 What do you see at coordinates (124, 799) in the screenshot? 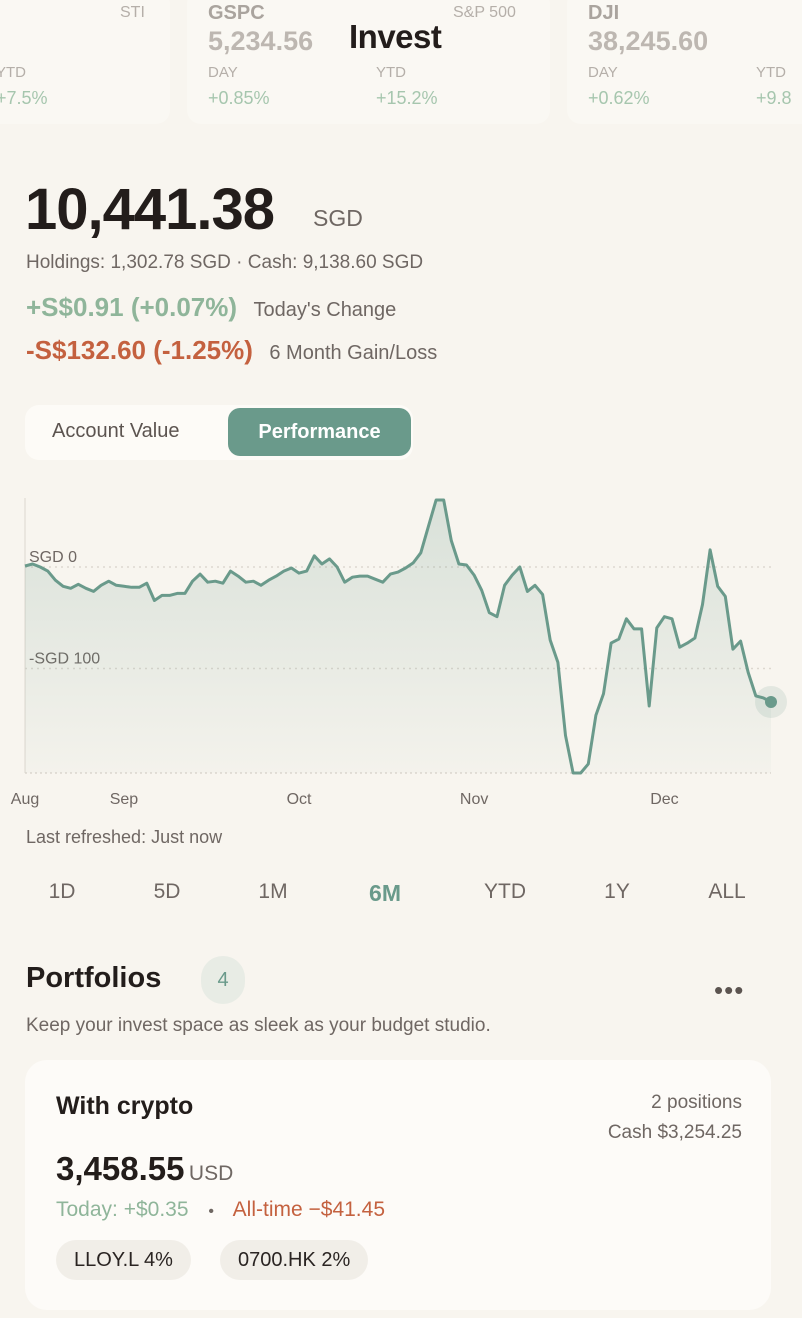
I see `x-tick-label: Sep` at bounding box center [124, 799].